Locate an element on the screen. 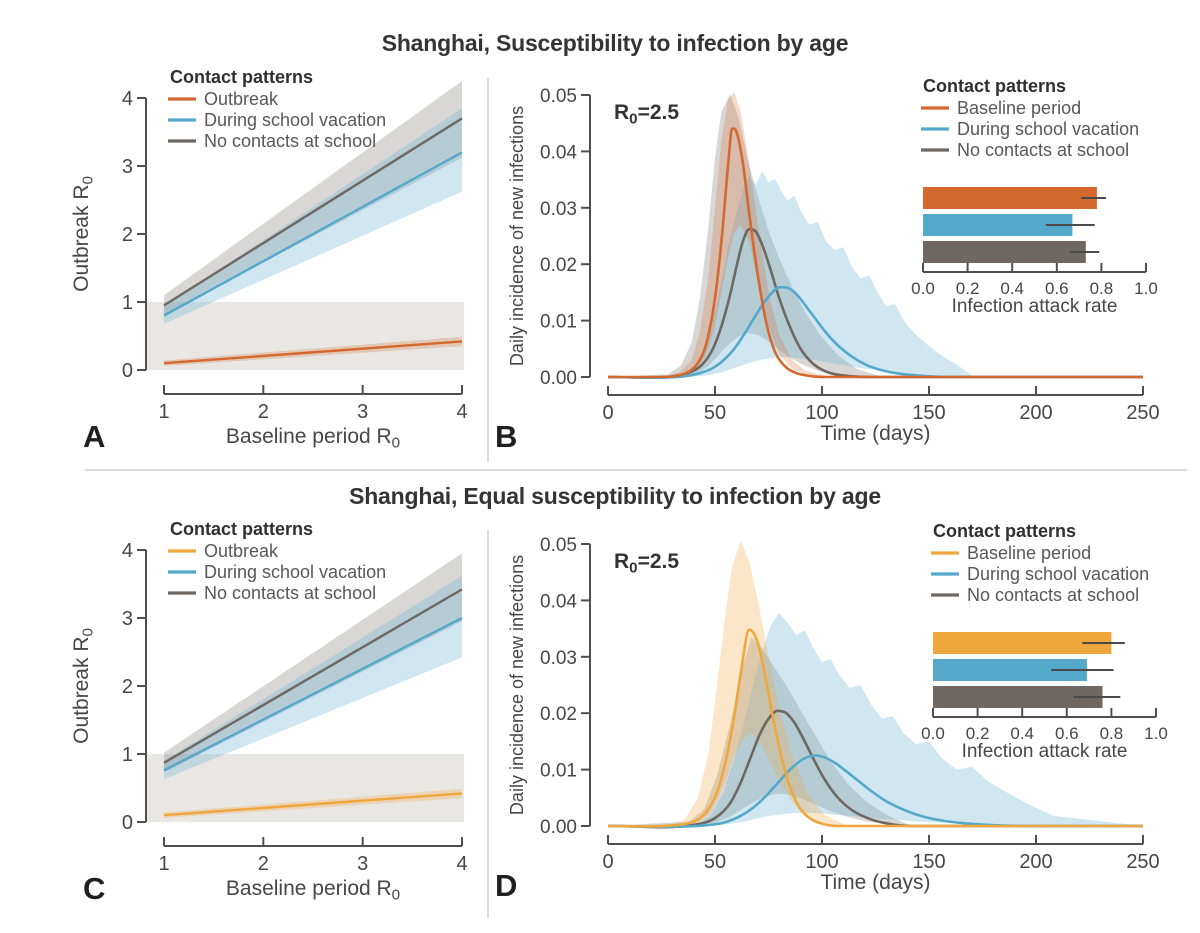 The image size is (1200, 933). legend-item-label: During school vacation is located at coordinates (1058, 574).